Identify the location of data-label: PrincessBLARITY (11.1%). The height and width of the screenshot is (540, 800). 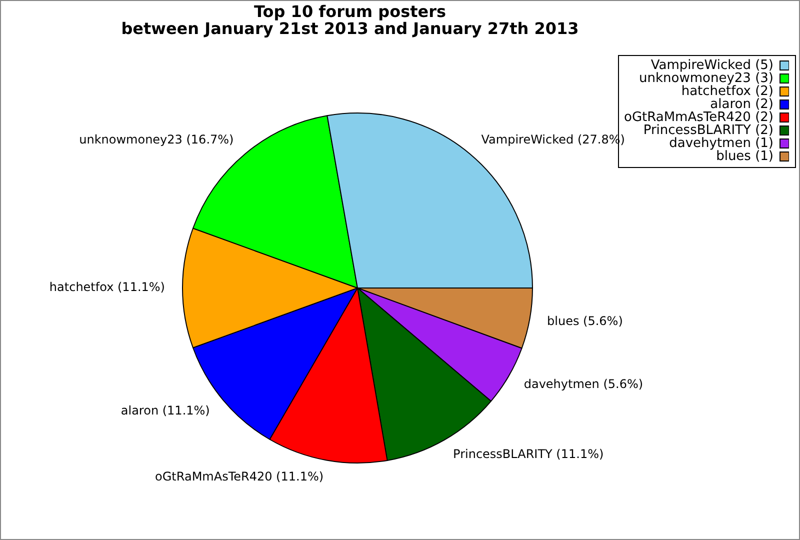
(528, 454).